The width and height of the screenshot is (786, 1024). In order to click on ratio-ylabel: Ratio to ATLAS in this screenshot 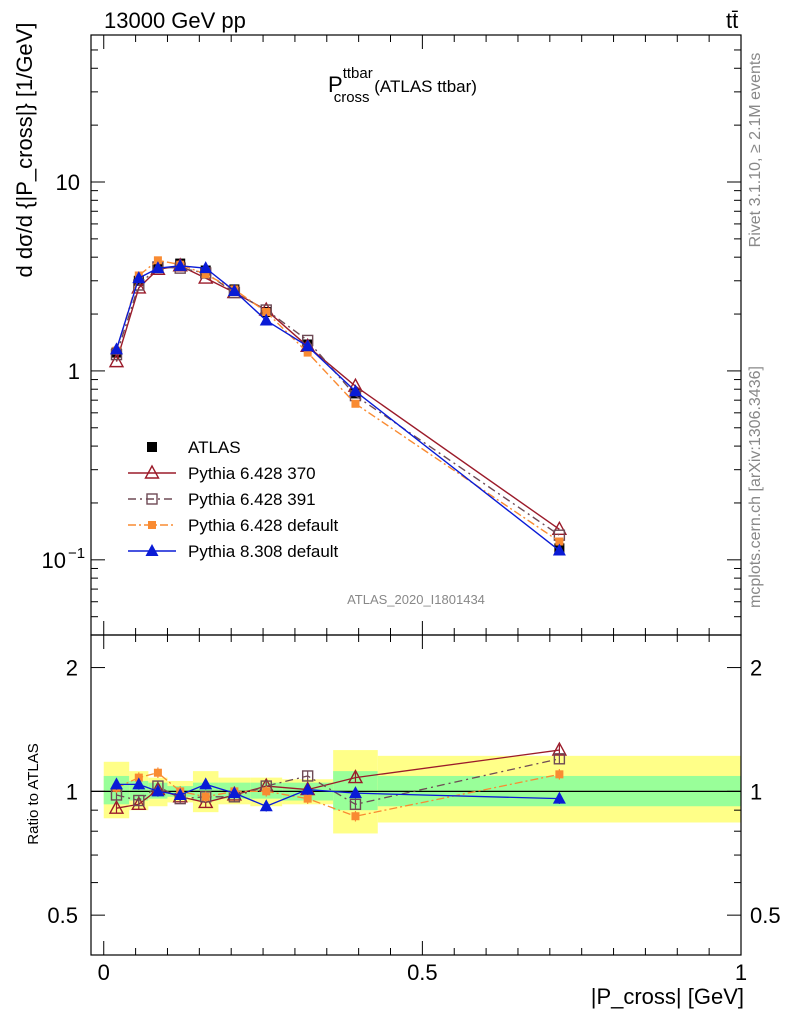, I will do `click(33, 793)`.